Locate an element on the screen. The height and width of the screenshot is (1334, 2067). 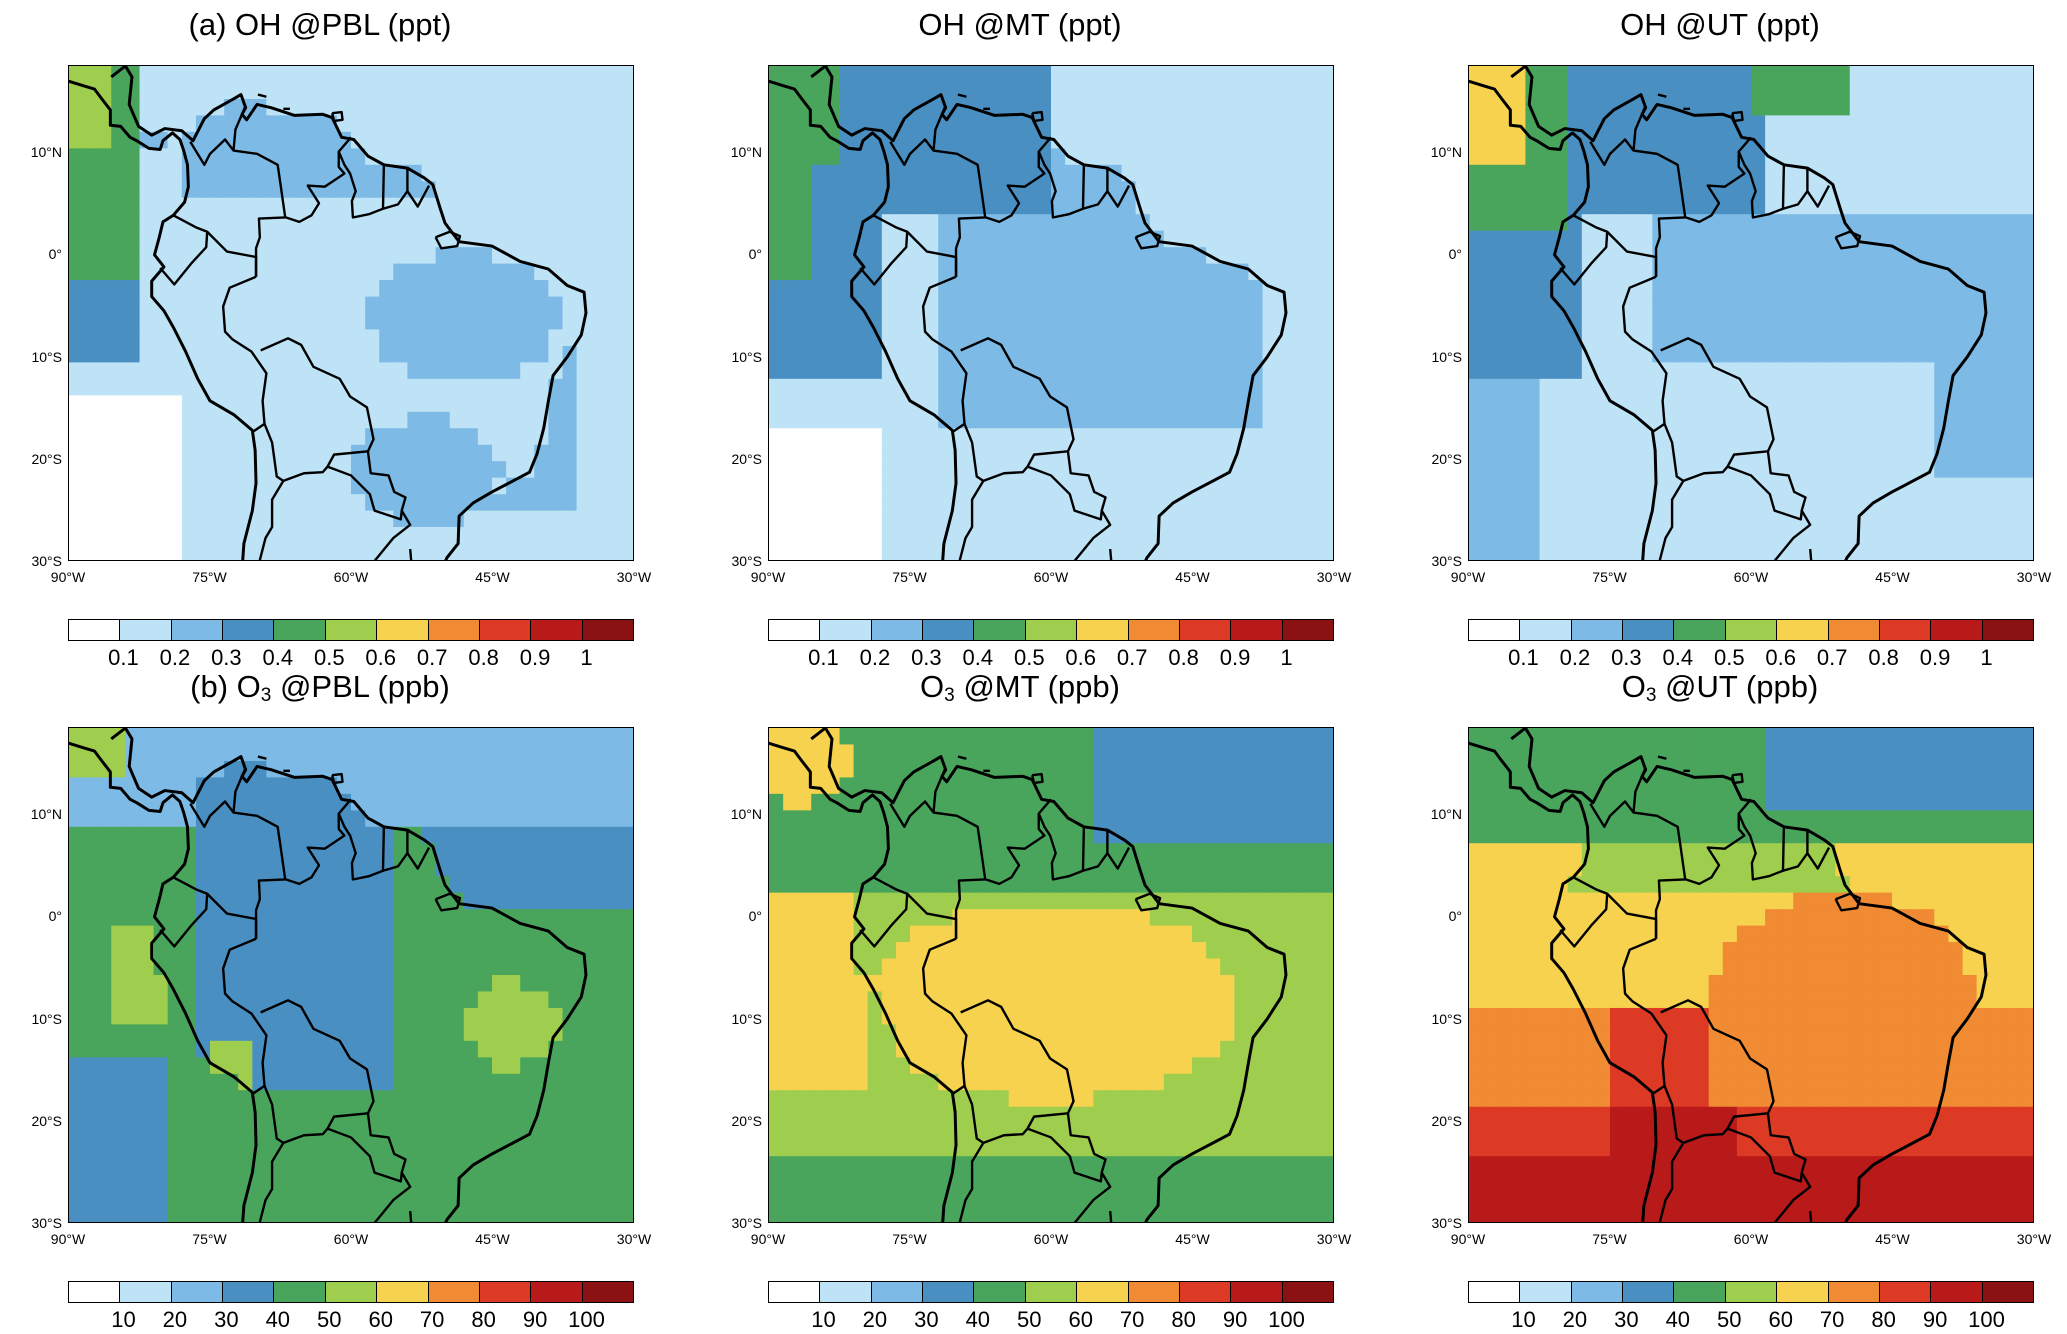
lon-tick-label: 90°W is located at coordinates (1468, 577).